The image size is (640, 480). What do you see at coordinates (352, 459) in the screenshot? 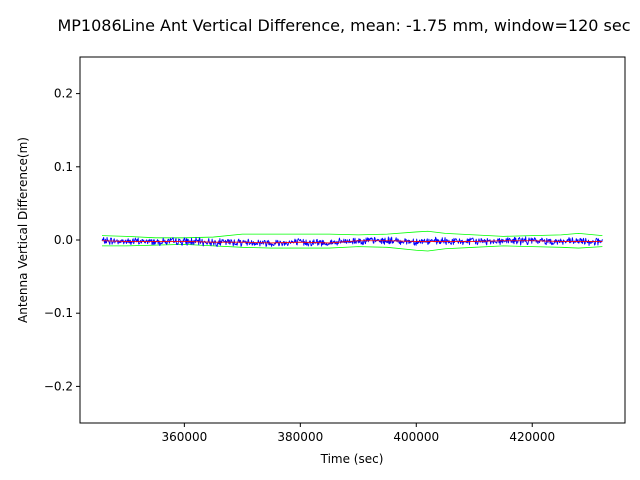
I see `x-axis-label: Time (sec)` at bounding box center [352, 459].